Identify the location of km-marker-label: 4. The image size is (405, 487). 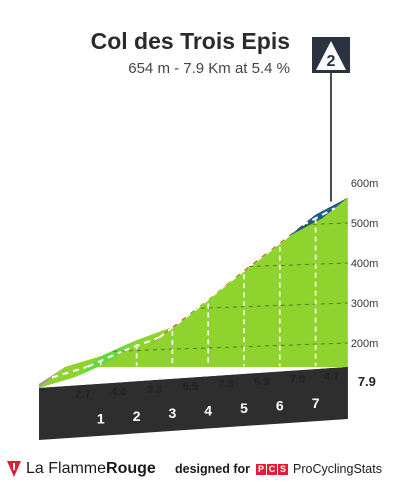
(208, 411).